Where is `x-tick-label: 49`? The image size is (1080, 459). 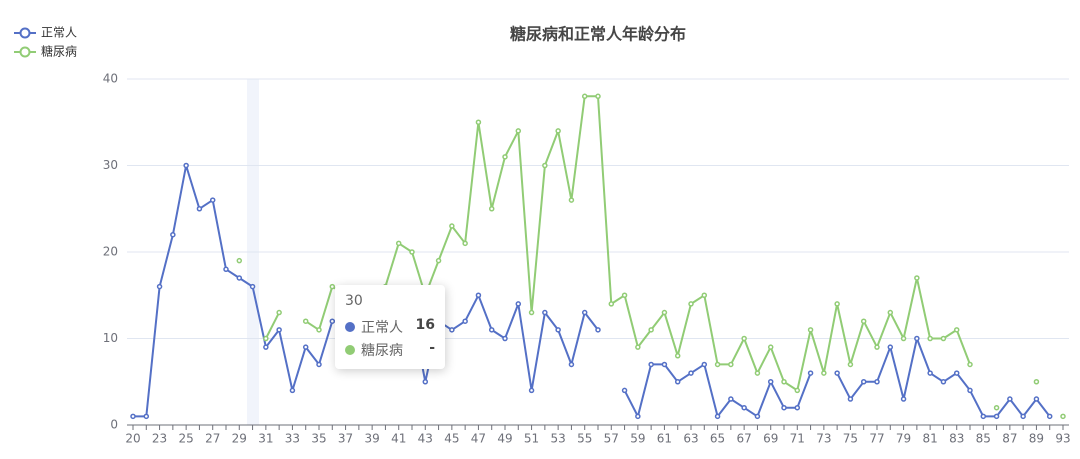 x-tick-label: 49 is located at coordinates (504, 439).